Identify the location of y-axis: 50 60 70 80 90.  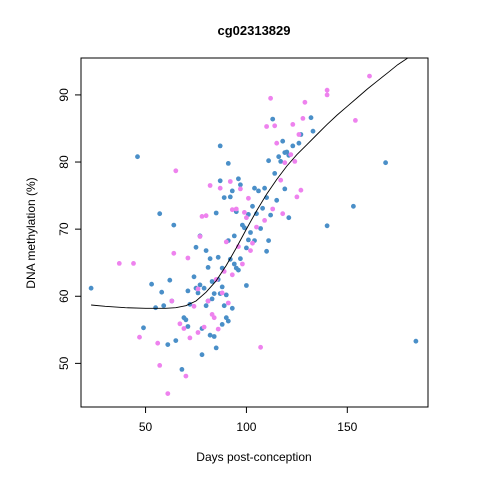
(69, 229).